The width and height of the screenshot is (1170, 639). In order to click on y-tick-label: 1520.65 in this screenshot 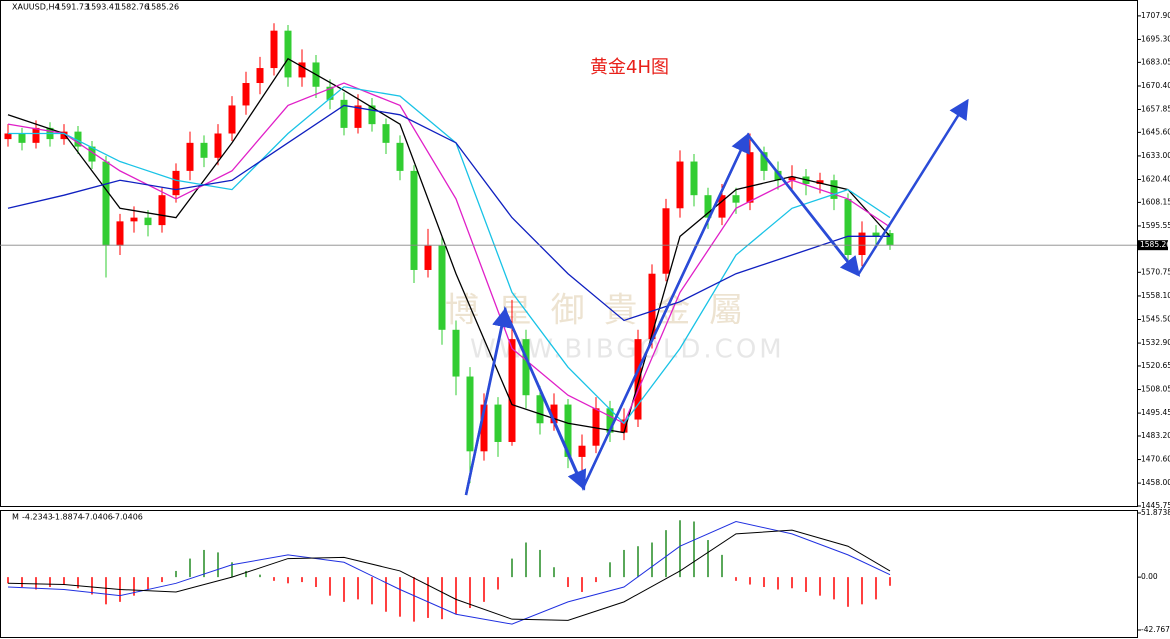, I will do `click(1155, 365)`.